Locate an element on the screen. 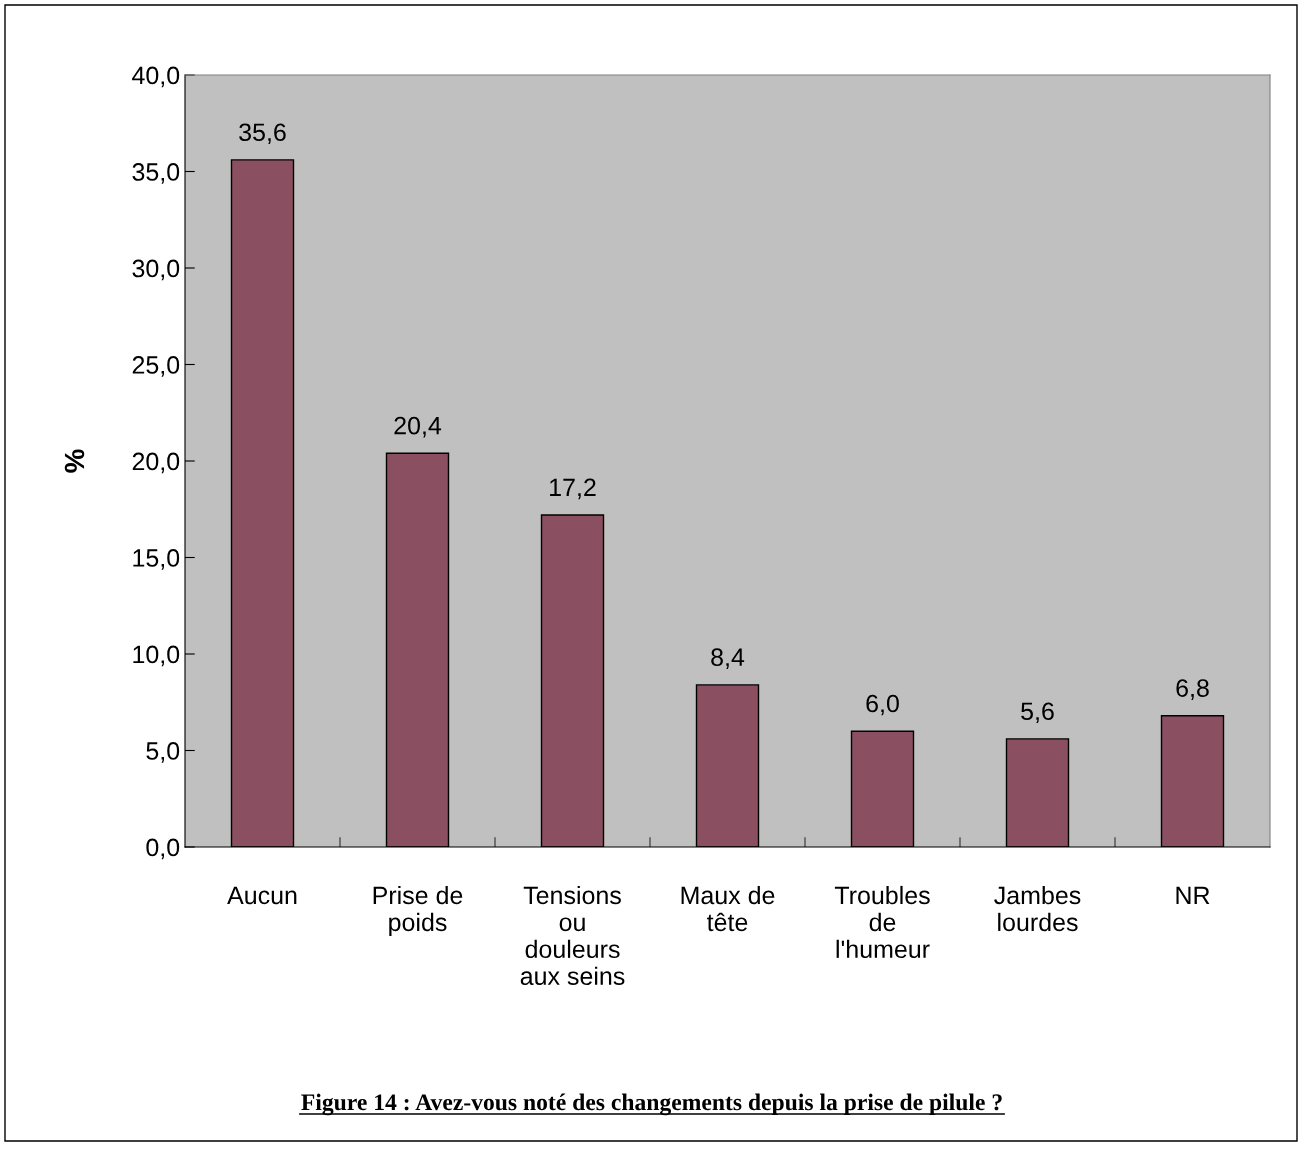 The image size is (1304, 1153). data-label: 8,4 is located at coordinates (728, 658).